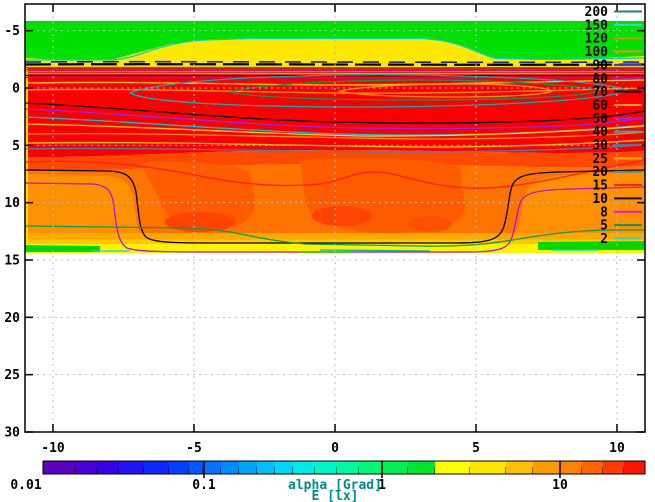  What do you see at coordinates (617, 448) in the screenshot?
I see `x-tick-label: 10` at bounding box center [617, 448].